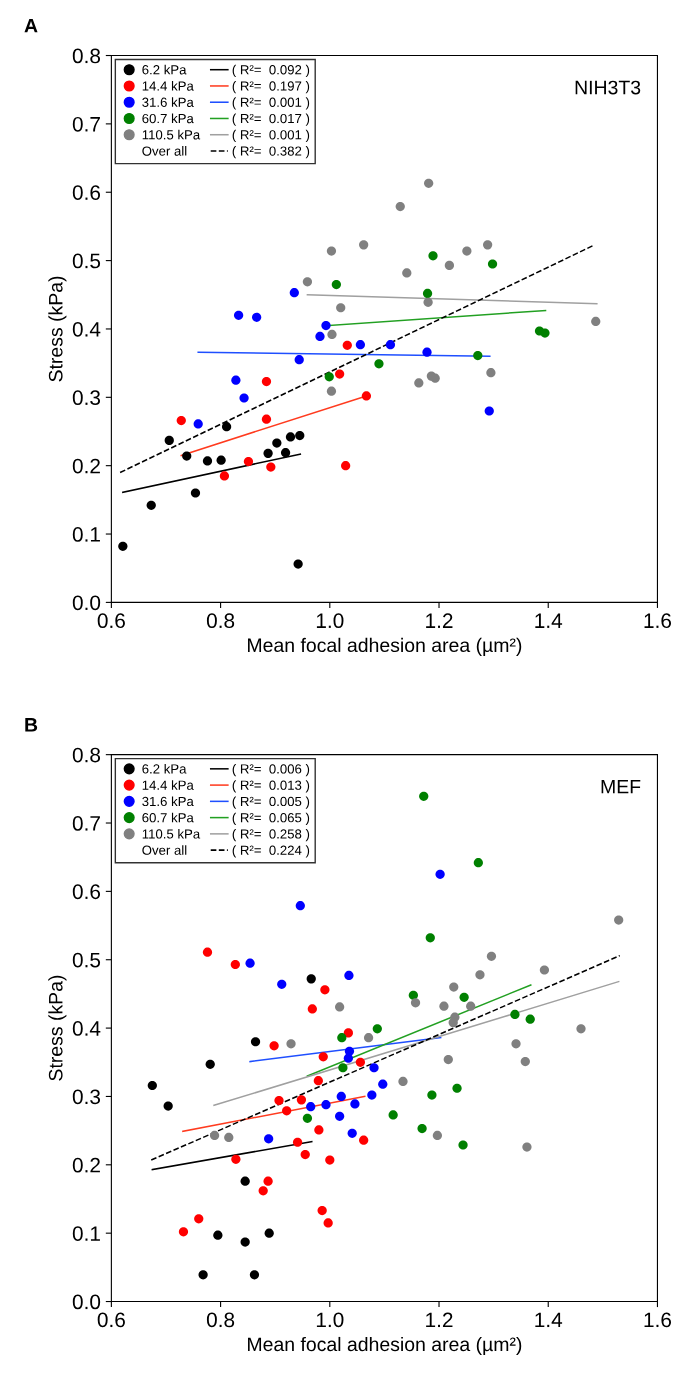 The height and width of the screenshot is (1388, 675). I want to click on legend-label: ( R²= 0.382 ), so click(271, 152).